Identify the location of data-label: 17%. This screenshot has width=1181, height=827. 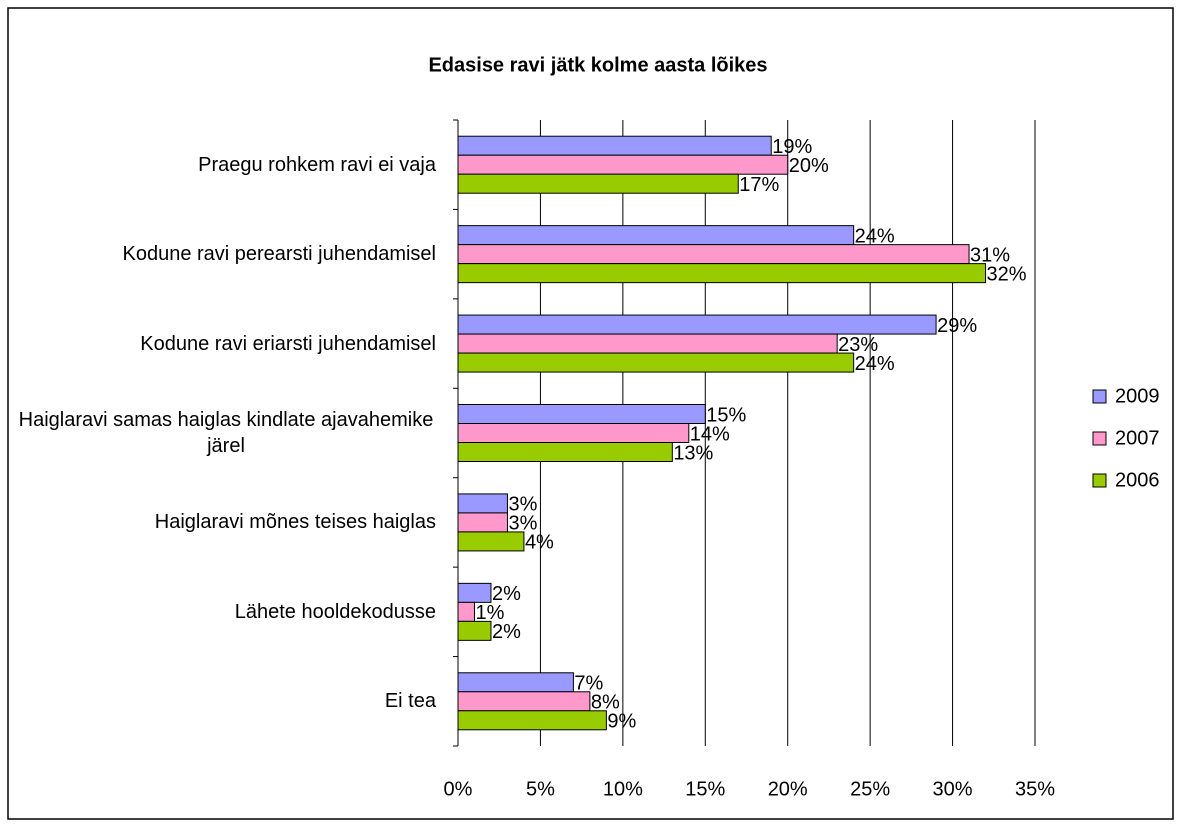
(759, 185).